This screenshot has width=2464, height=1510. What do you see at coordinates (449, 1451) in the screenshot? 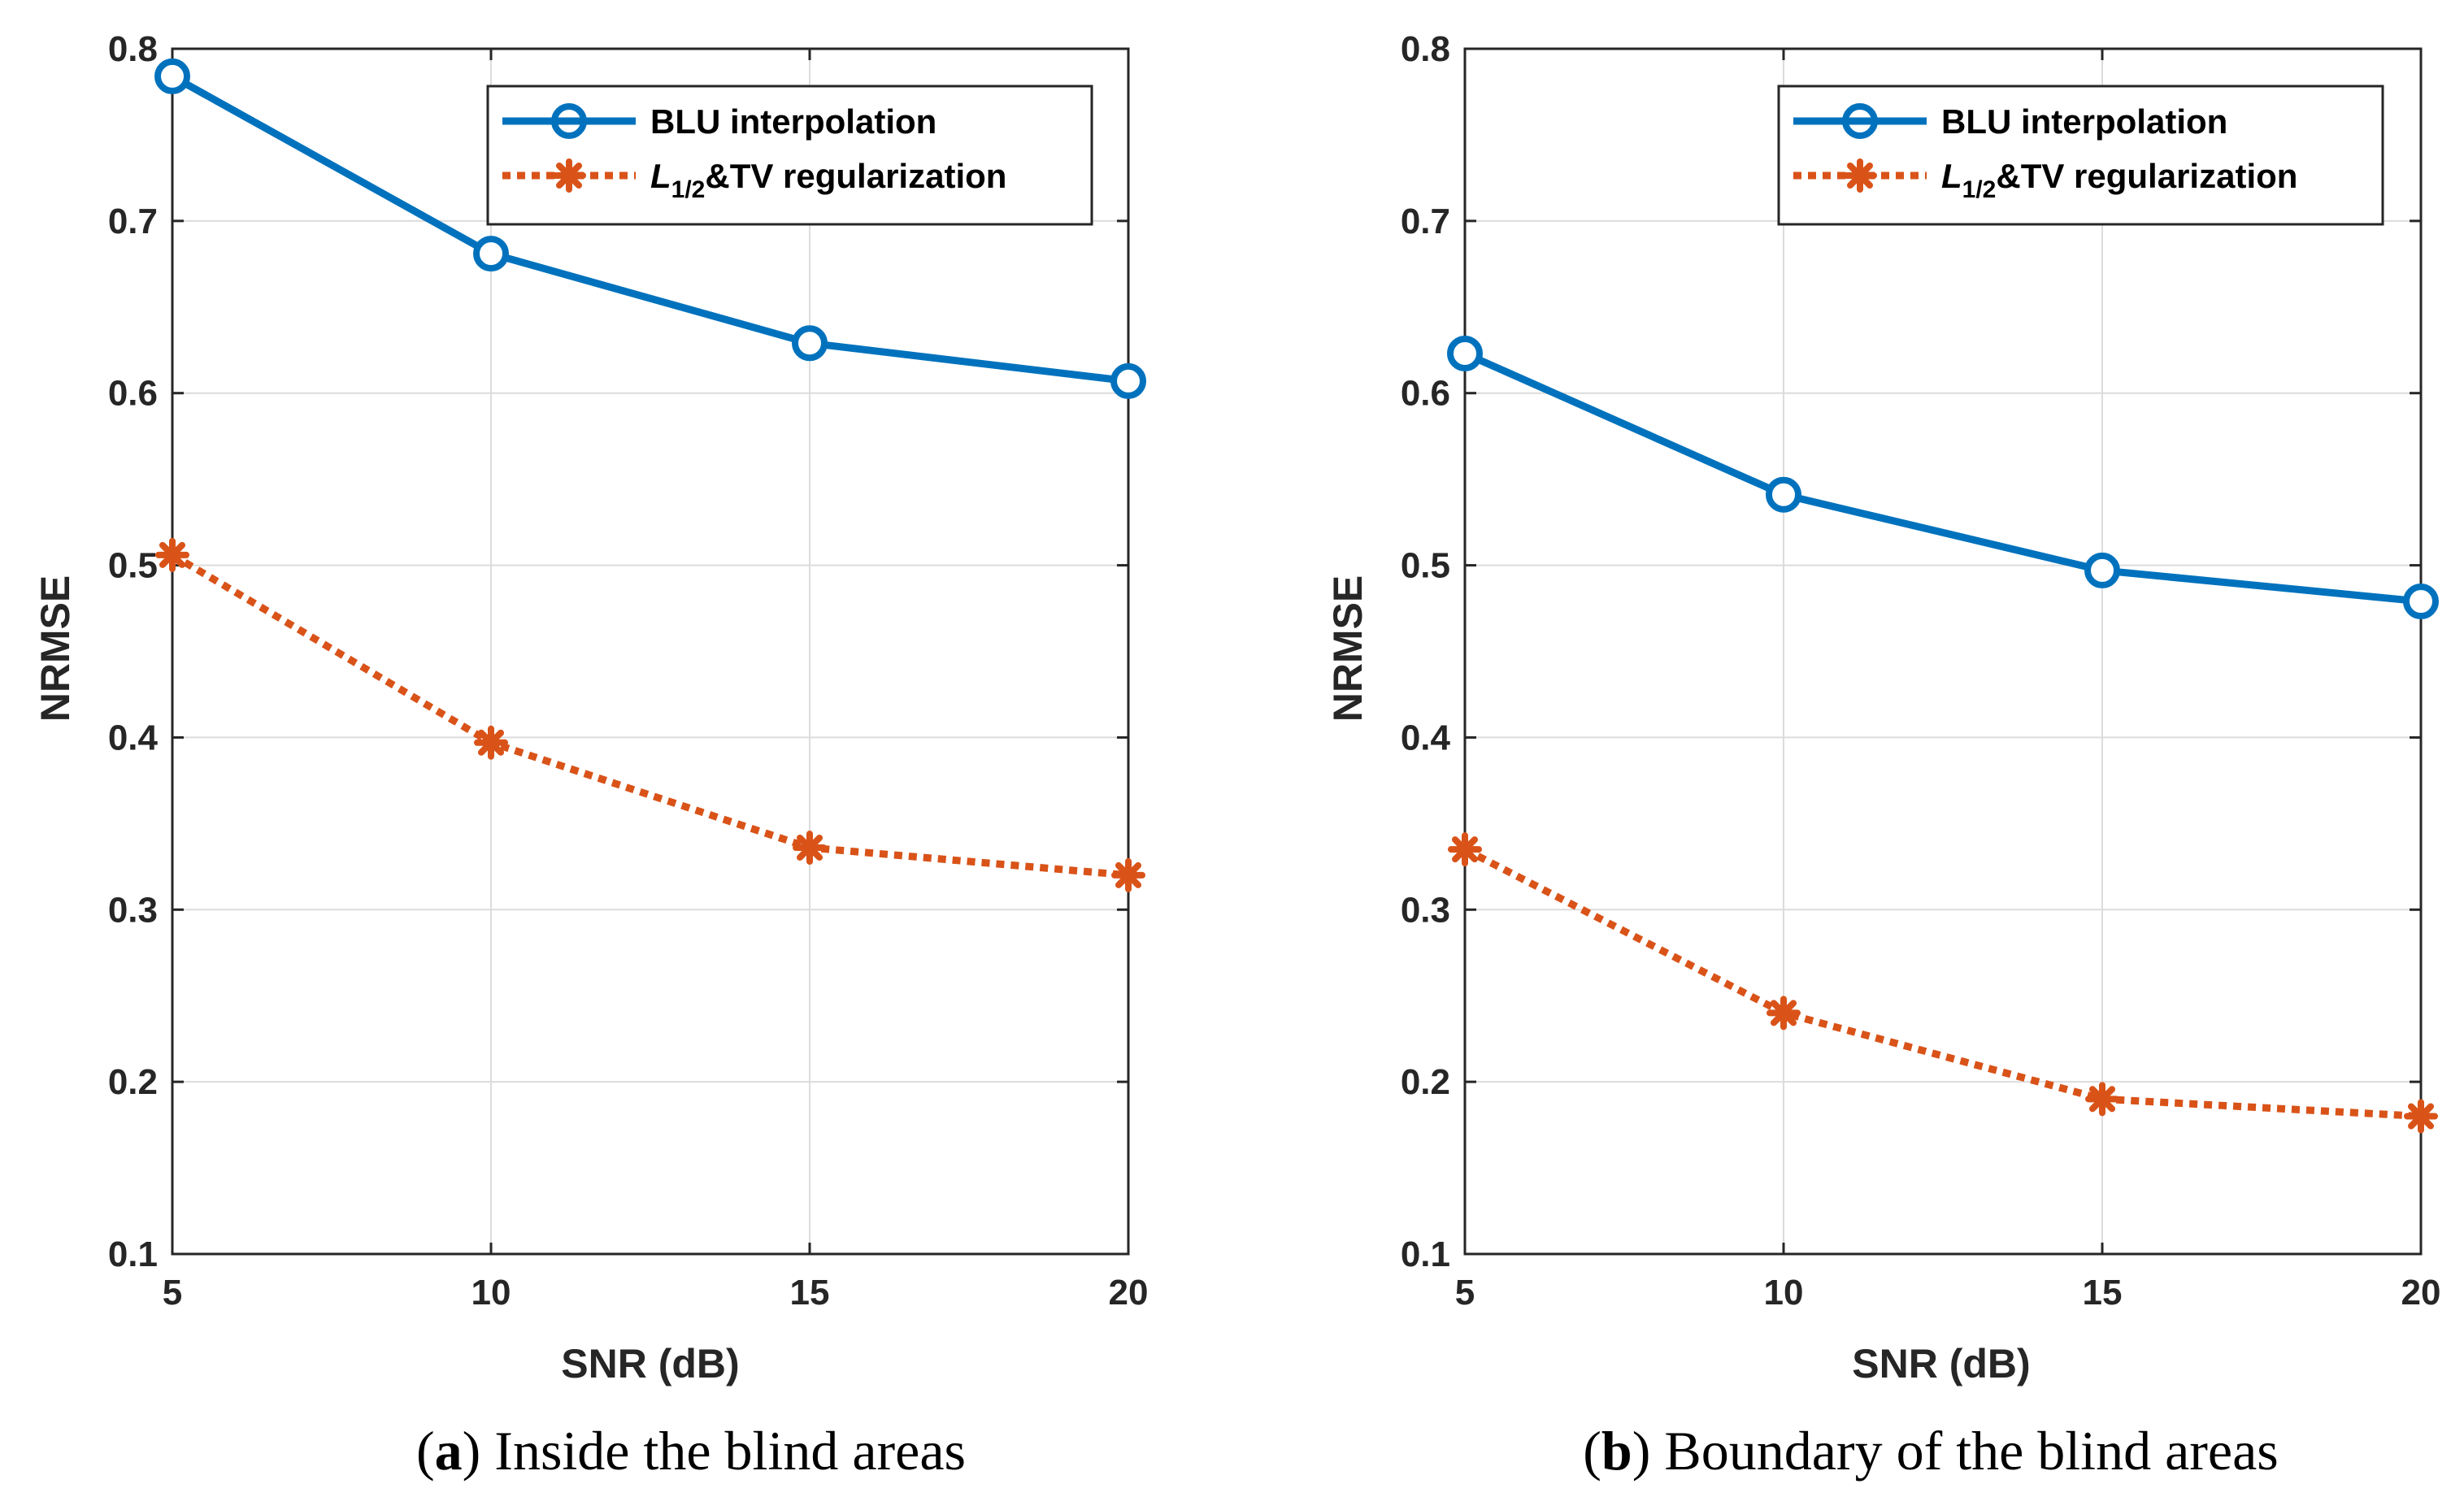
I see `caption-a-letter: a` at bounding box center [449, 1451].